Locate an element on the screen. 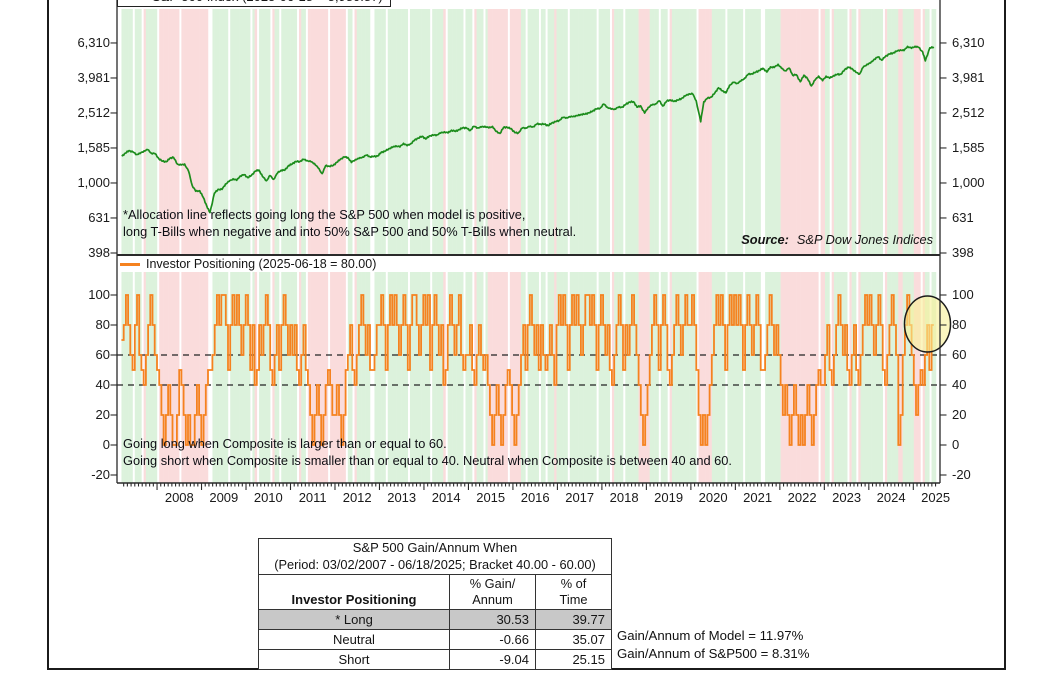 The height and width of the screenshot is (675, 1056). col-header-time-line2: Time is located at coordinates (573, 599).